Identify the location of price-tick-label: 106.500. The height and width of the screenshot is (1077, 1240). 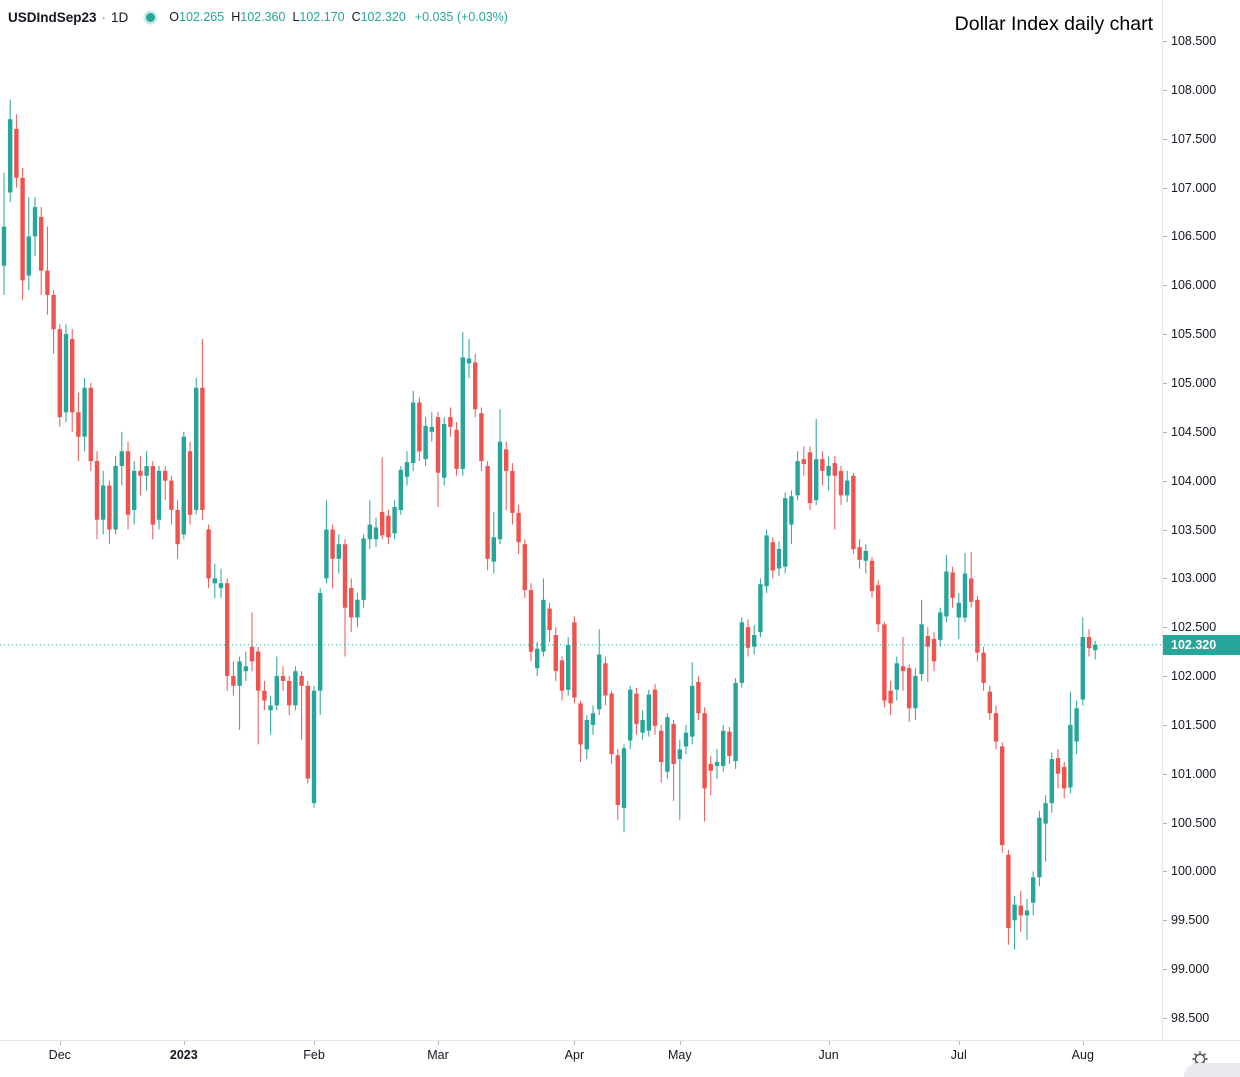
(1194, 236).